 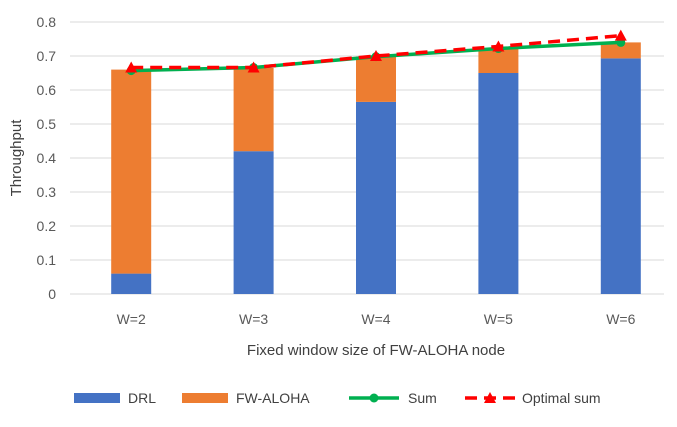 What do you see at coordinates (52, 294) in the screenshot?
I see `y-tick-label: 0` at bounding box center [52, 294].